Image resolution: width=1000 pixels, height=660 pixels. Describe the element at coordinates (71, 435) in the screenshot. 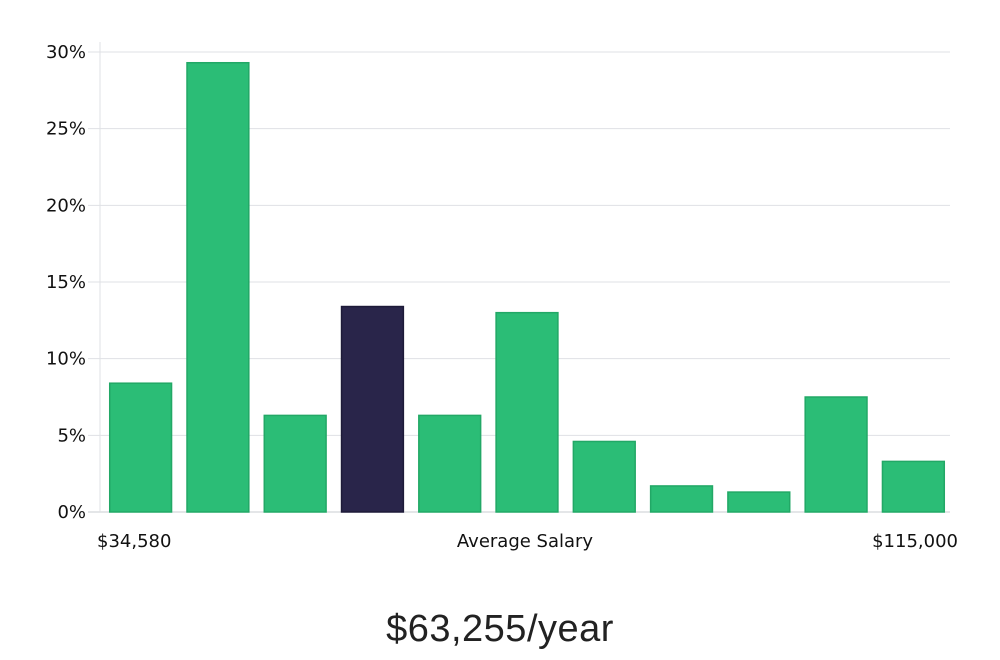

I see `y-tick-label: 5%` at that location.